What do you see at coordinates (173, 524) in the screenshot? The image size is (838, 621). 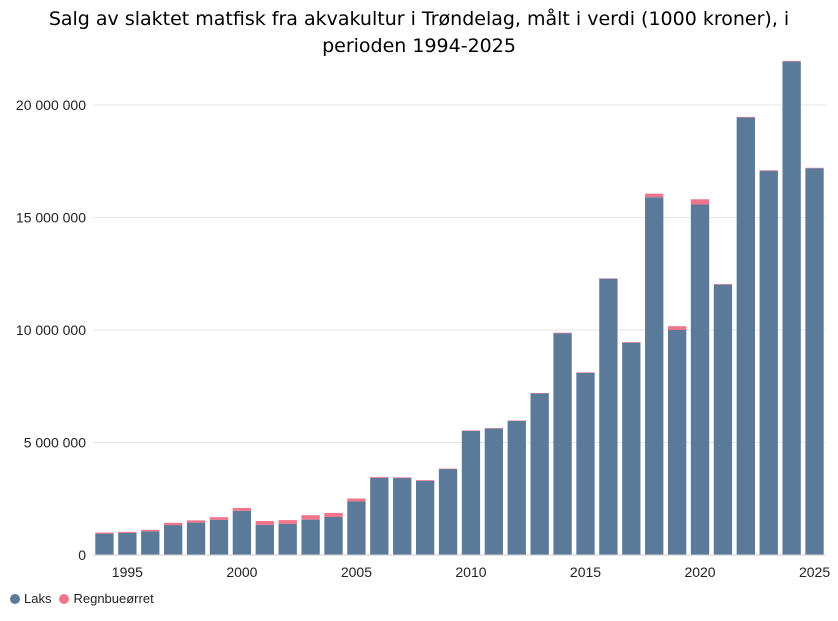 I see `bar-regnbueorret-1997` at bounding box center [173, 524].